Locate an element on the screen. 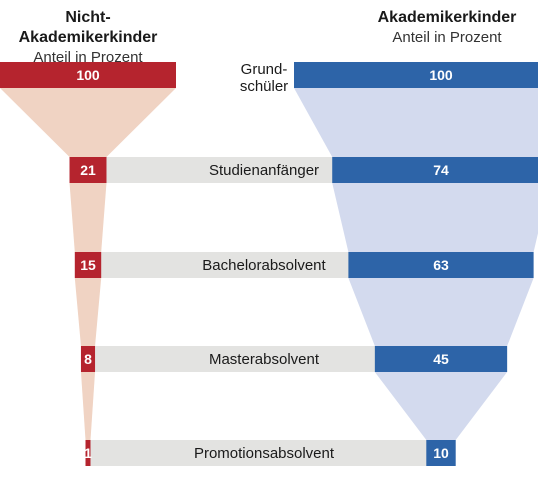 This screenshot has height=490, width=538. left-value-label: 21 is located at coordinates (88, 170).